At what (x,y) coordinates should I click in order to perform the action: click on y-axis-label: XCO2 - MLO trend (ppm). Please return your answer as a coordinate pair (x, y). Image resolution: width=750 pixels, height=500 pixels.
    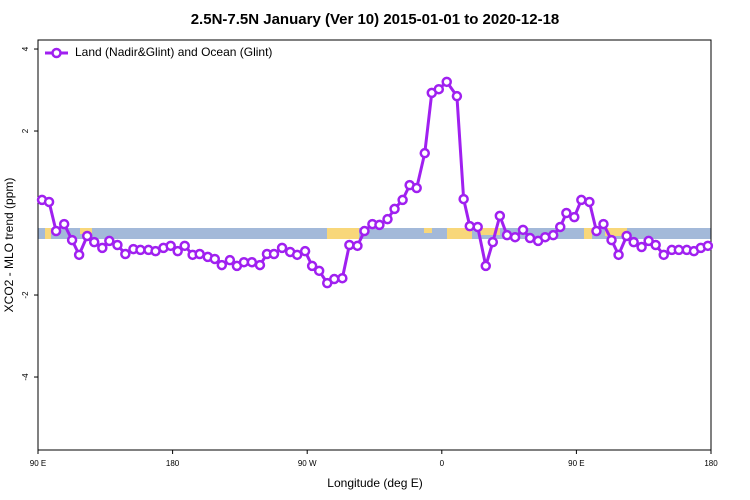
    Looking at the image, I should click on (9, 245).